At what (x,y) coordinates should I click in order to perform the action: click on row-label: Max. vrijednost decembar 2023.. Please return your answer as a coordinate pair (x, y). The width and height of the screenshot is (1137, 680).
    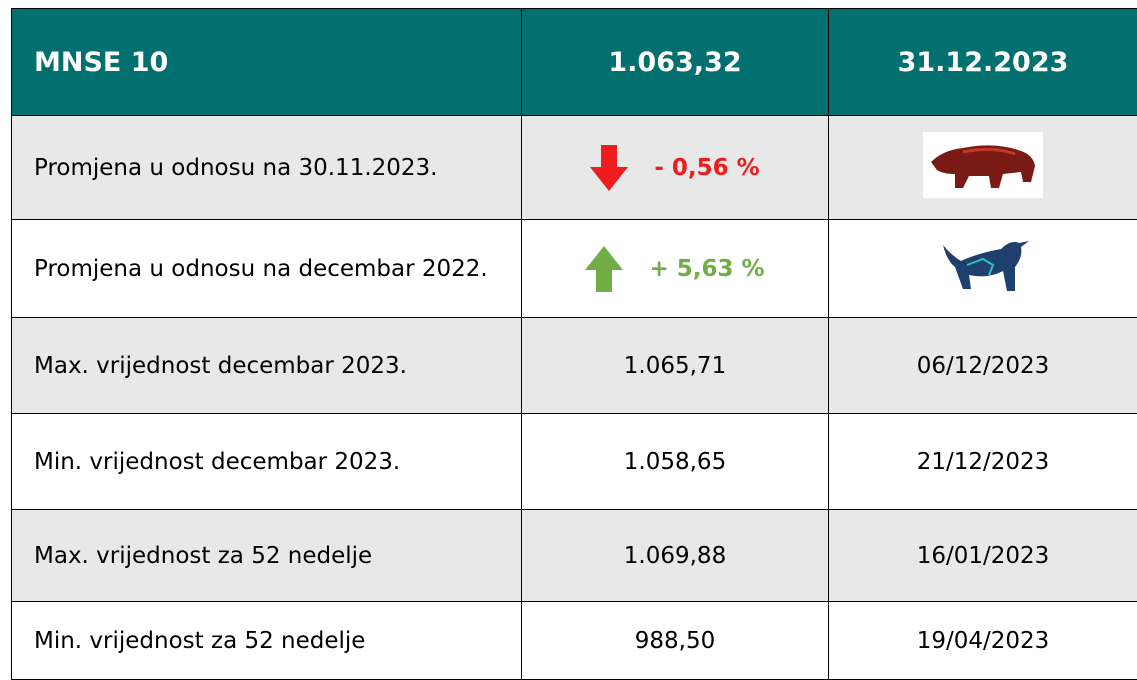
    Looking at the image, I should click on (267, 366).